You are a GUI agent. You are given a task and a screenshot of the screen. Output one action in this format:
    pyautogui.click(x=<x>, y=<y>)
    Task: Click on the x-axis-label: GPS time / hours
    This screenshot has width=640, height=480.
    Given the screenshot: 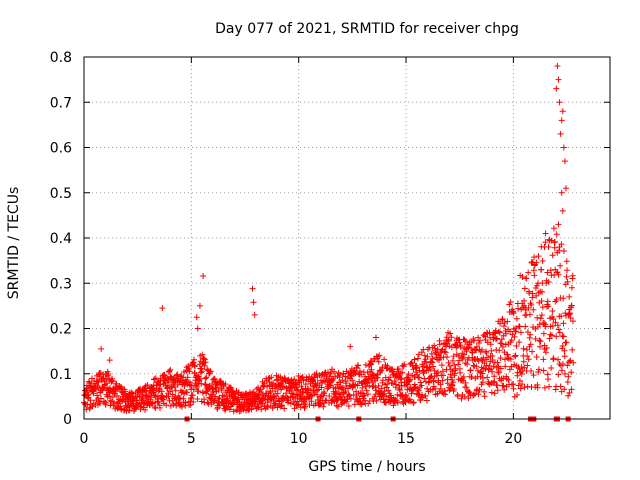 What is the action you would take?
    pyautogui.click(x=366, y=467)
    